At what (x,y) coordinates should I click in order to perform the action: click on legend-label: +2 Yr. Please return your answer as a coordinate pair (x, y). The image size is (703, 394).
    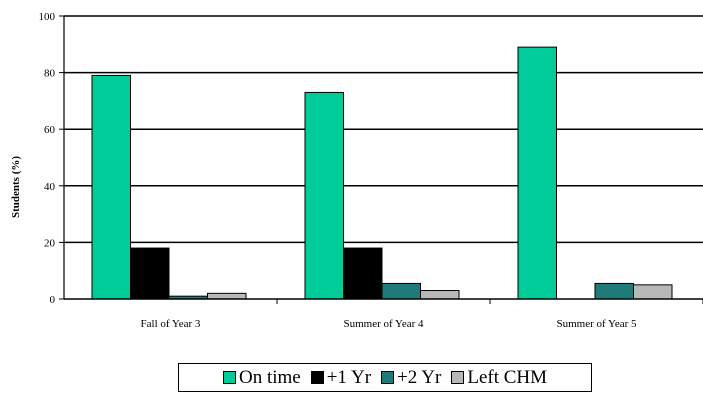
    Looking at the image, I should click on (419, 377).